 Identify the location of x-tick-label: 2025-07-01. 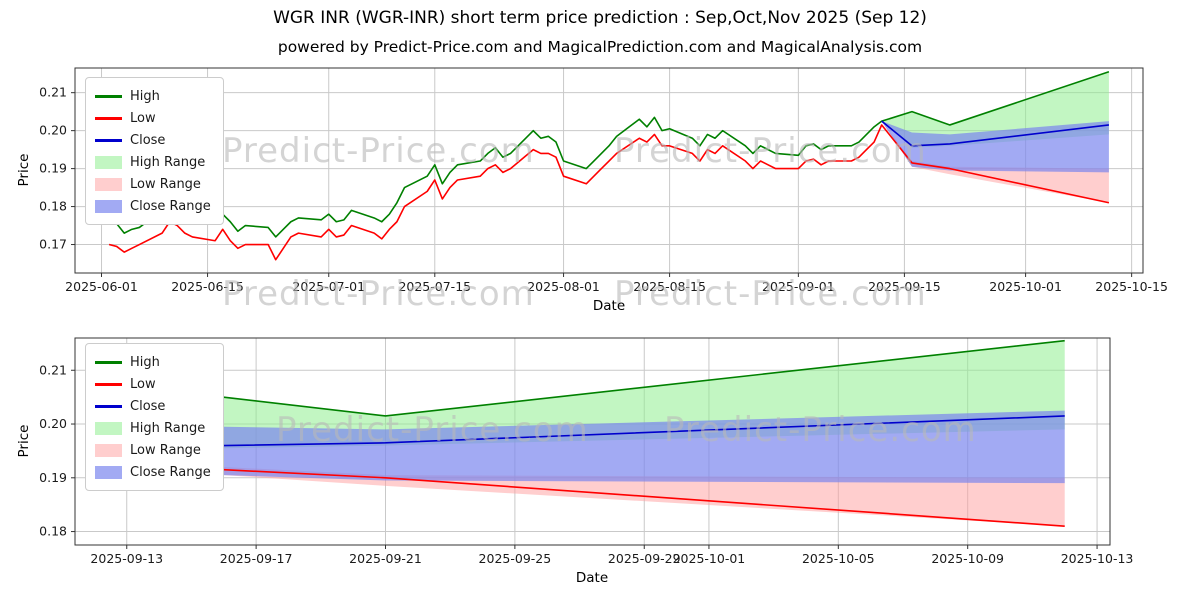
(328, 286).